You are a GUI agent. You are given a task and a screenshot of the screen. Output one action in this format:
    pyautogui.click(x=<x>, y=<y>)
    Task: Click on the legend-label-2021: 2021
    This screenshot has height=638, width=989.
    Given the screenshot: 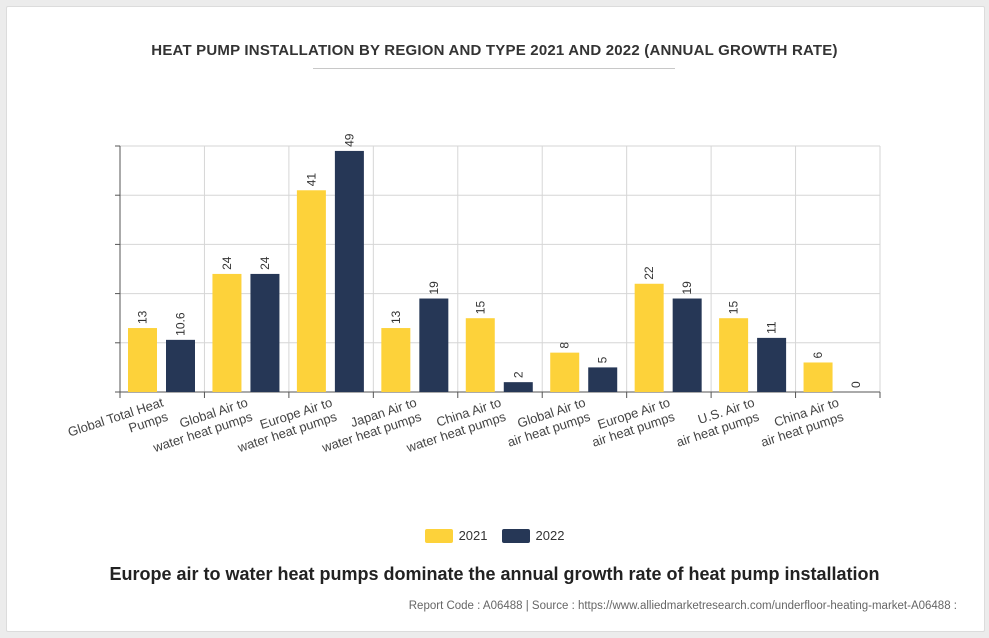 What is the action you would take?
    pyautogui.click(x=473, y=535)
    